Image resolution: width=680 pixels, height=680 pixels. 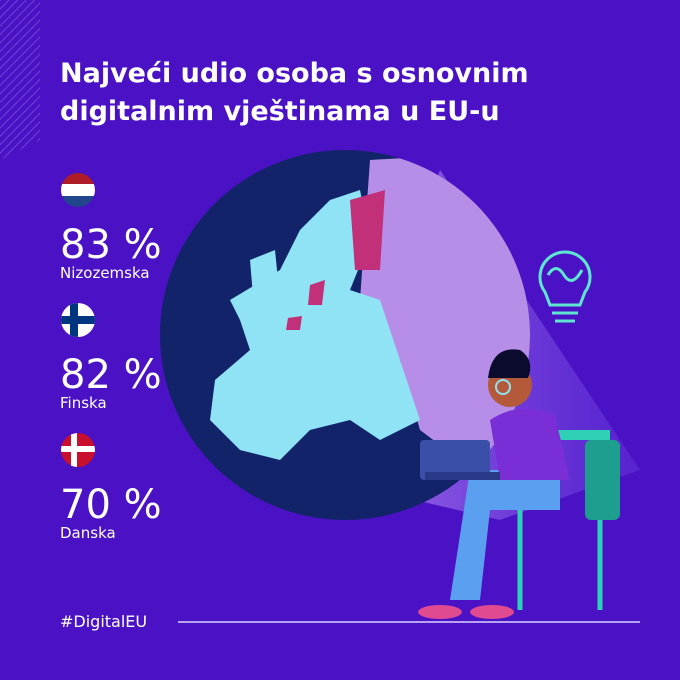 I want to click on flag-finland, so click(x=78, y=320).